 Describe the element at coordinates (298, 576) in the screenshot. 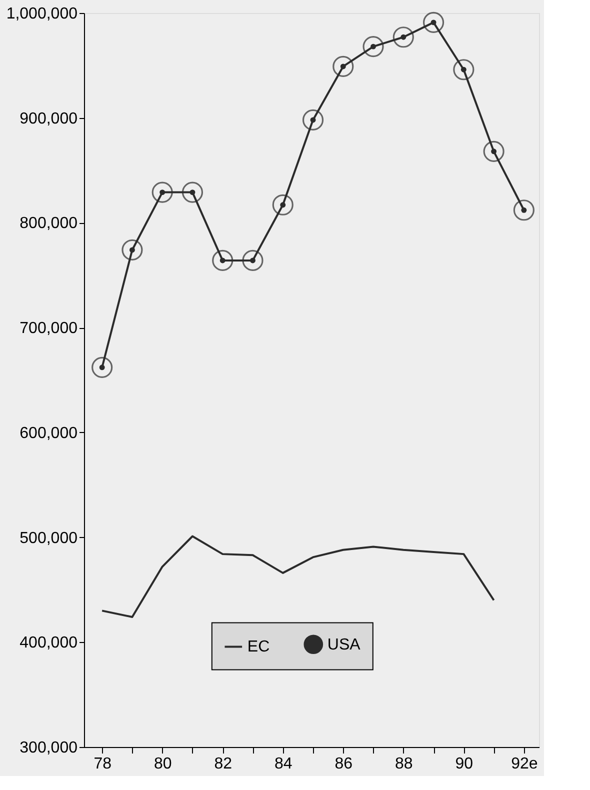

I see `line-series` at that location.